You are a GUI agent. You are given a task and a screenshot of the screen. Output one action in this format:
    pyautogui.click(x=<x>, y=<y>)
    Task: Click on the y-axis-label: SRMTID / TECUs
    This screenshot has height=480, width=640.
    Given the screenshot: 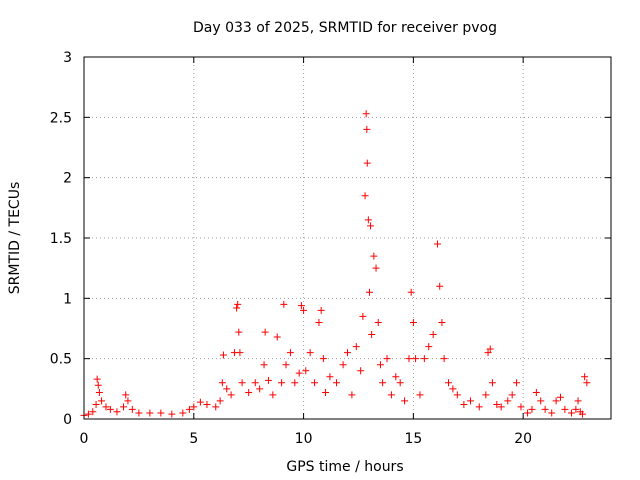 What is the action you would take?
    pyautogui.click(x=15, y=238)
    